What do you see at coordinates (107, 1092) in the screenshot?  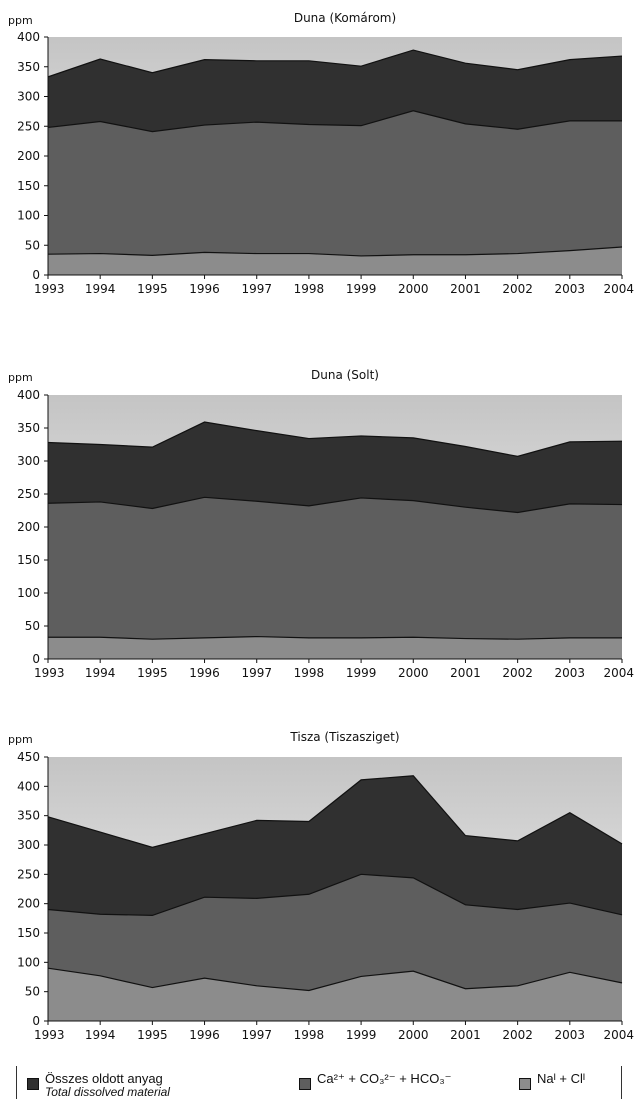 I see `legend-sublabel-total: Total dissolved material` at bounding box center [107, 1092].